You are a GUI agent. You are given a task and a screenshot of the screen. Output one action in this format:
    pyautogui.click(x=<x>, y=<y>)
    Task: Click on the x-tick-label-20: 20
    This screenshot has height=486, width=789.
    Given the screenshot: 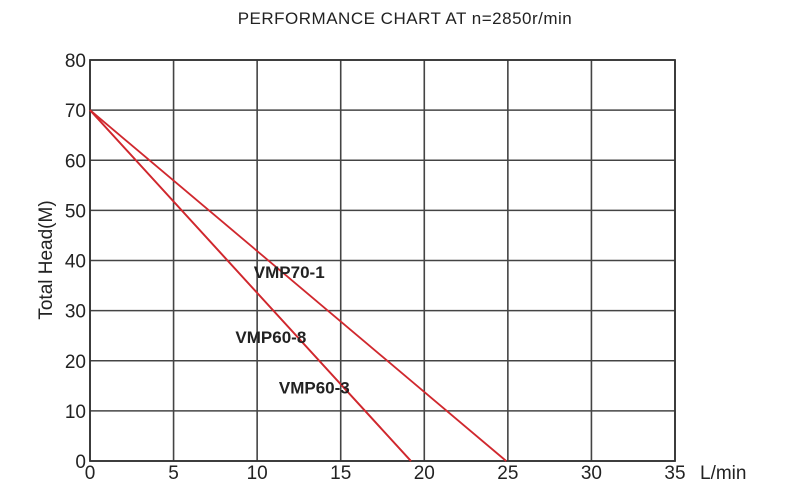 What is the action you would take?
    pyautogui.click(x=424, y=473)
    